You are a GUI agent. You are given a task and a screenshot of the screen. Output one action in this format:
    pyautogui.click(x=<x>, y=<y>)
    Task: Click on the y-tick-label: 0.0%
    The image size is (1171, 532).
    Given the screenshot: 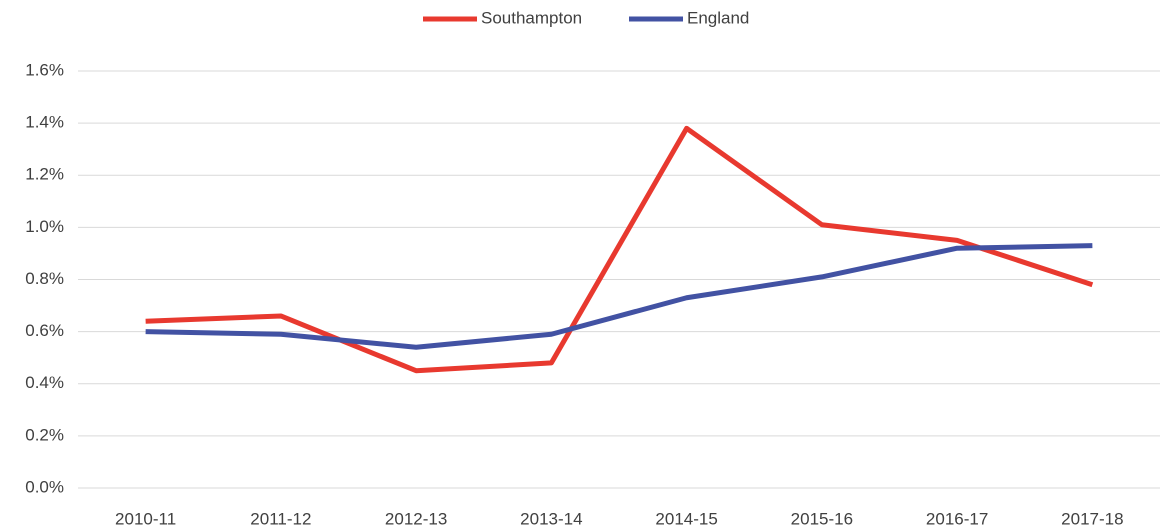 What is the action you would take?
    pyautogui.click(x=44, y=486)
    